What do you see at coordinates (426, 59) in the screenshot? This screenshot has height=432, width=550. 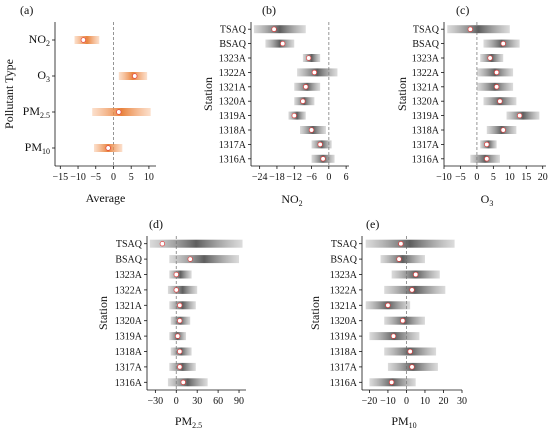 I see `panel-c-y-tick-label: 1323A` at bounding box center [426, 59].